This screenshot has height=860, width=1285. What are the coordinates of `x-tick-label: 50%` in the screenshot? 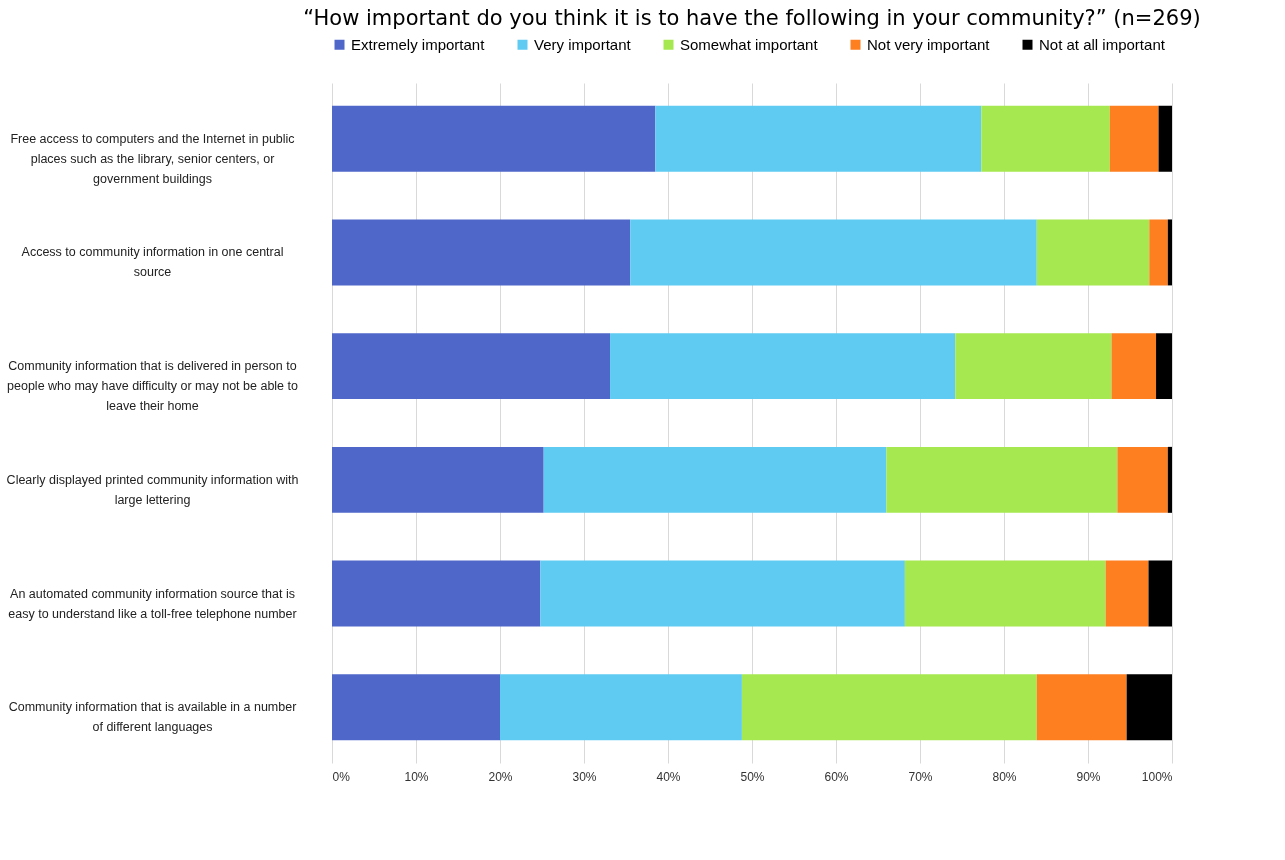 It's located at (752, 776).